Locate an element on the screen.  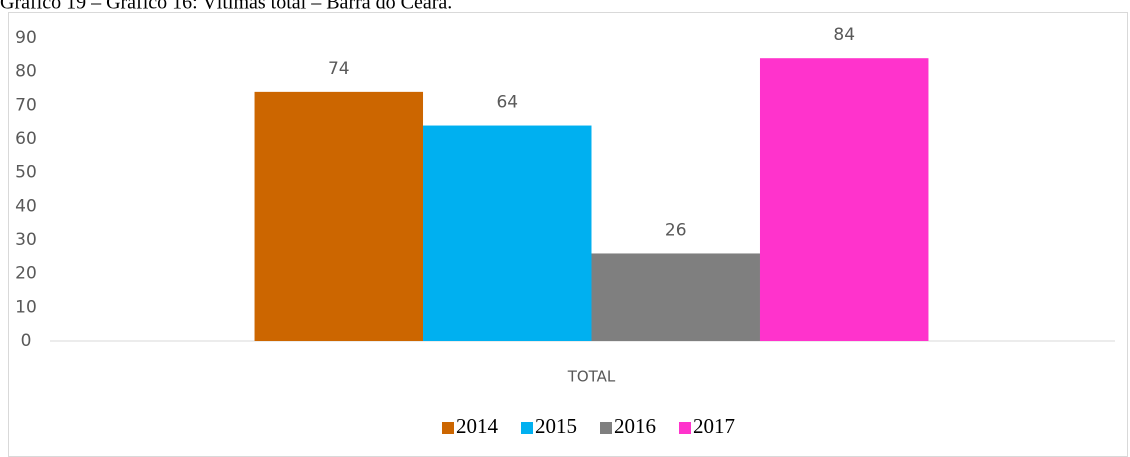
y-tick-label: 40 is located at coordinates (26, 206).